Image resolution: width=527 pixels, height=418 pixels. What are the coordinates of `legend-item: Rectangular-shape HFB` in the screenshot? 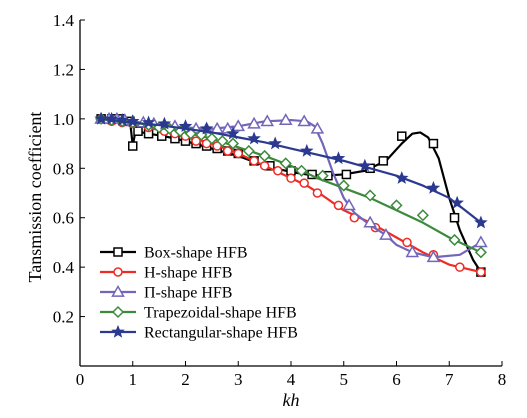 It's located at (199, 333).